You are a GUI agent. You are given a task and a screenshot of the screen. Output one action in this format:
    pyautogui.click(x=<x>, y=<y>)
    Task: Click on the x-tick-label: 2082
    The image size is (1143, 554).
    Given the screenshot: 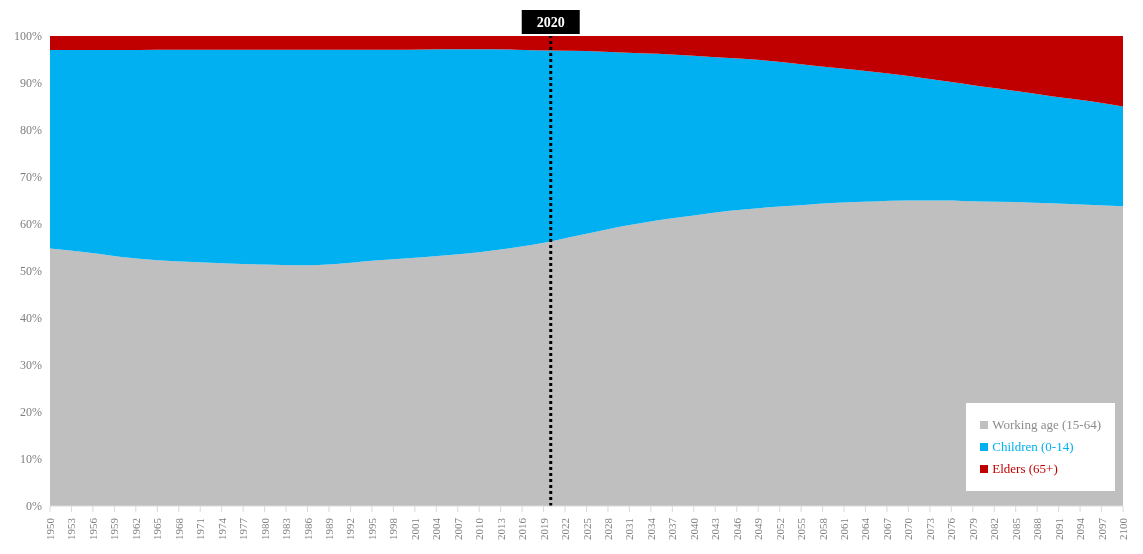 What is the action you would take?
    pyautogui.click(x=994, y=529)
    